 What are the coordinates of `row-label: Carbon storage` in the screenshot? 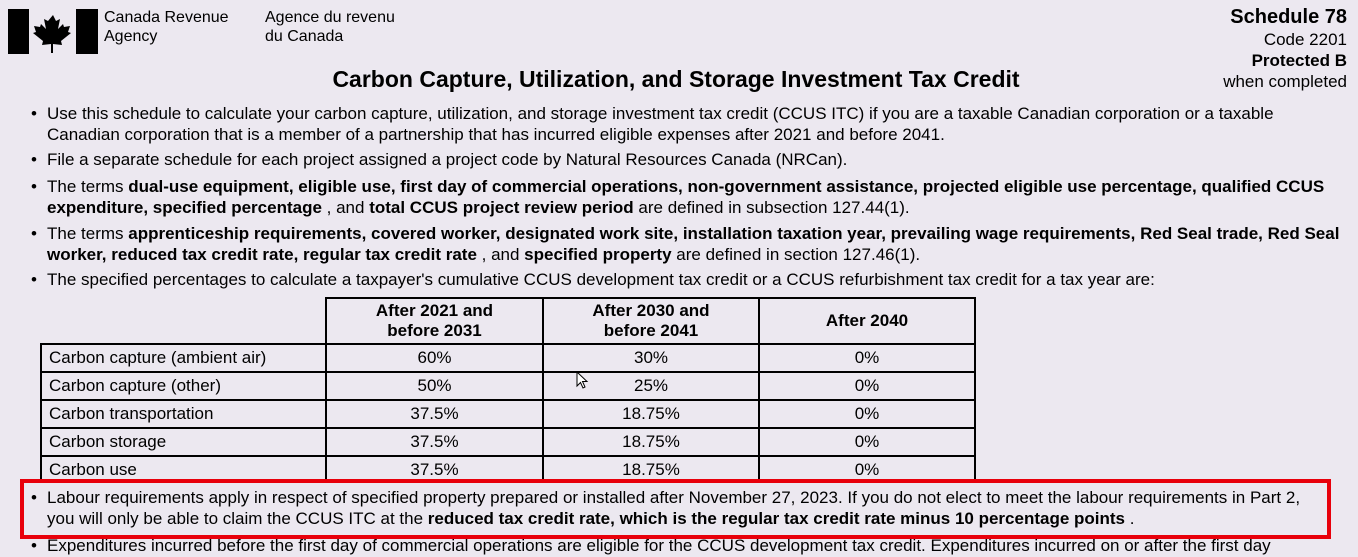 It's located at (183, 442).